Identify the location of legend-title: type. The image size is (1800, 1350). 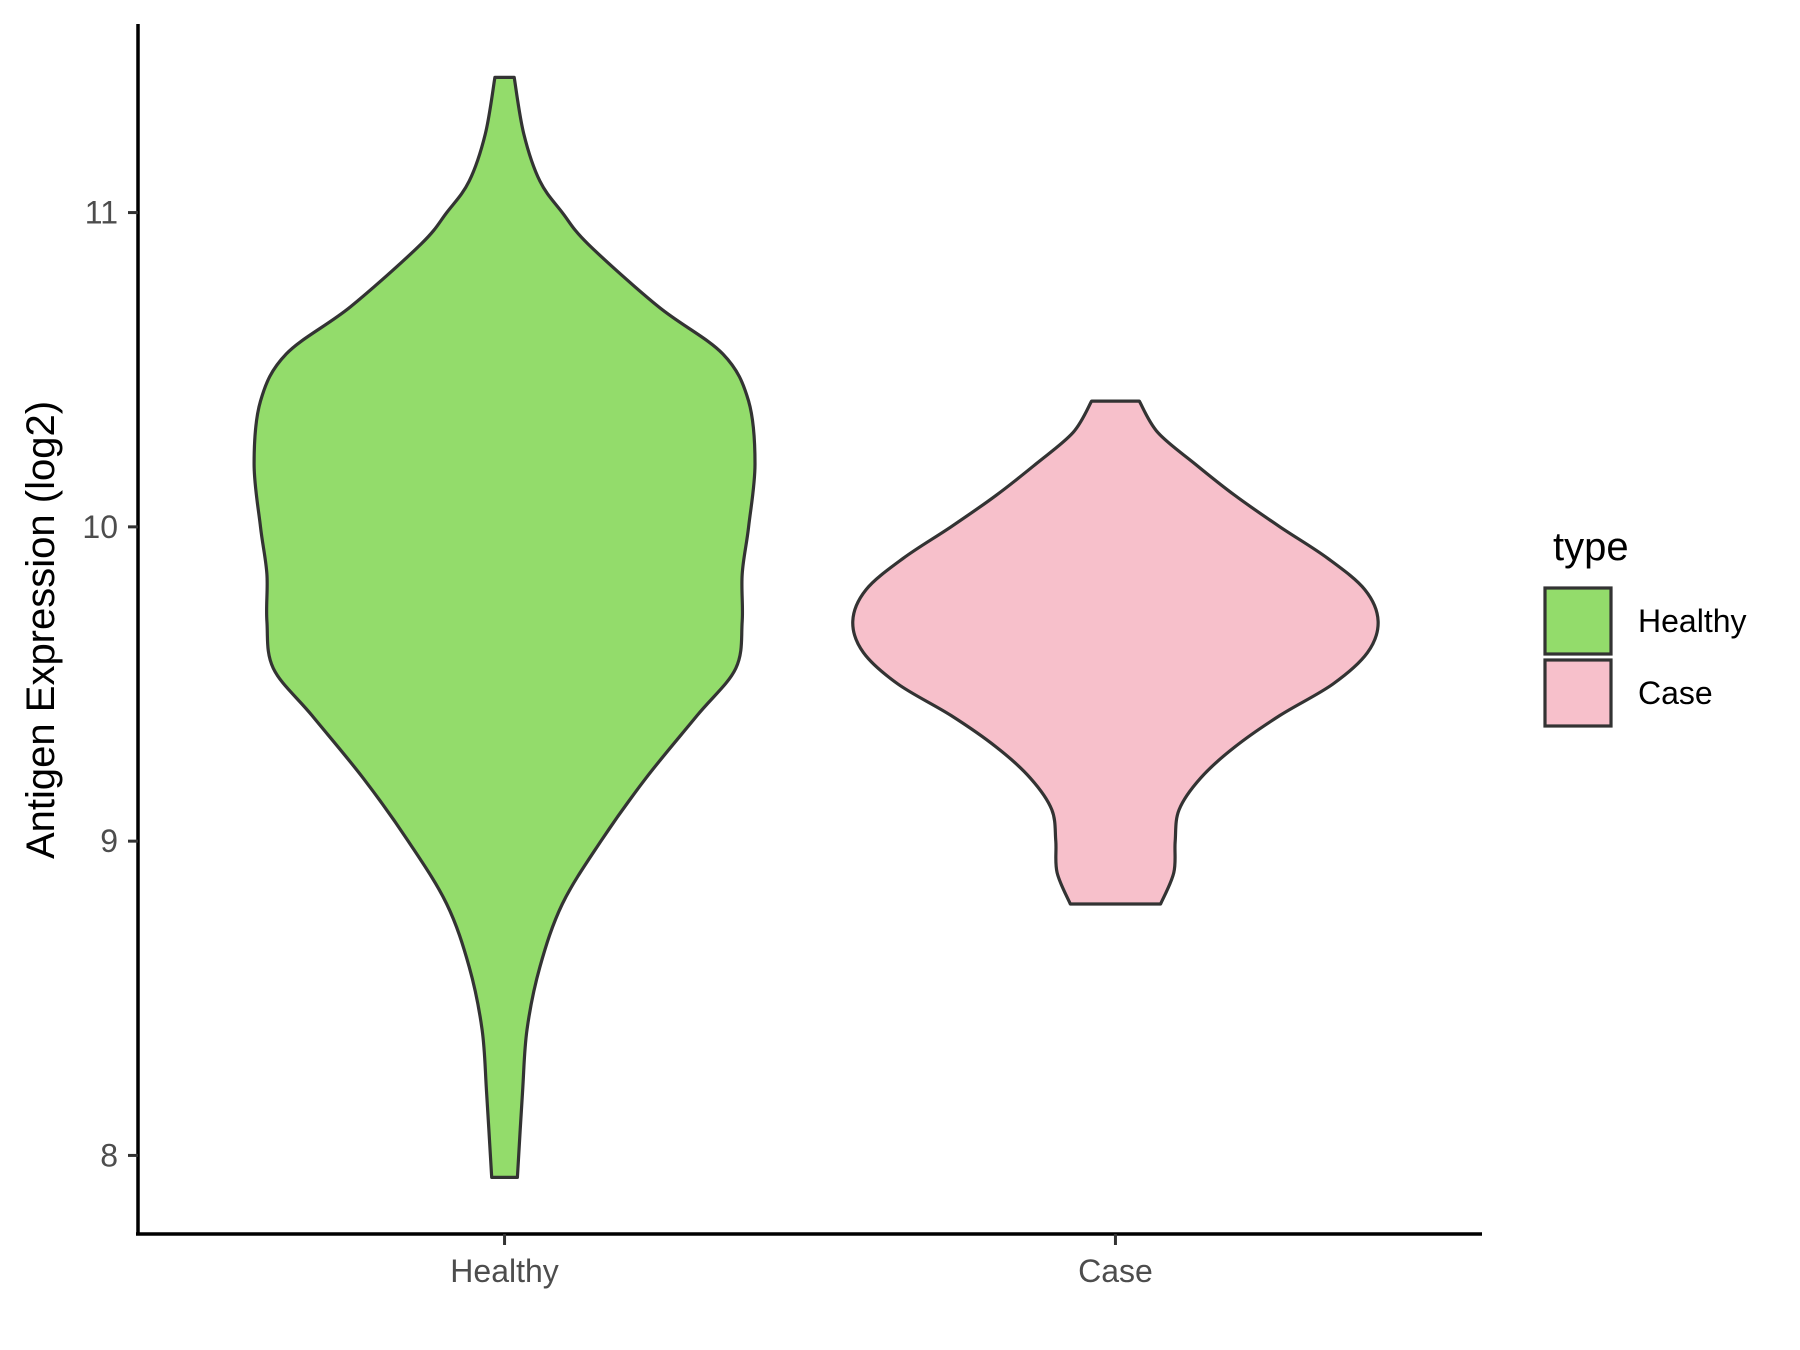
(1591, 547).